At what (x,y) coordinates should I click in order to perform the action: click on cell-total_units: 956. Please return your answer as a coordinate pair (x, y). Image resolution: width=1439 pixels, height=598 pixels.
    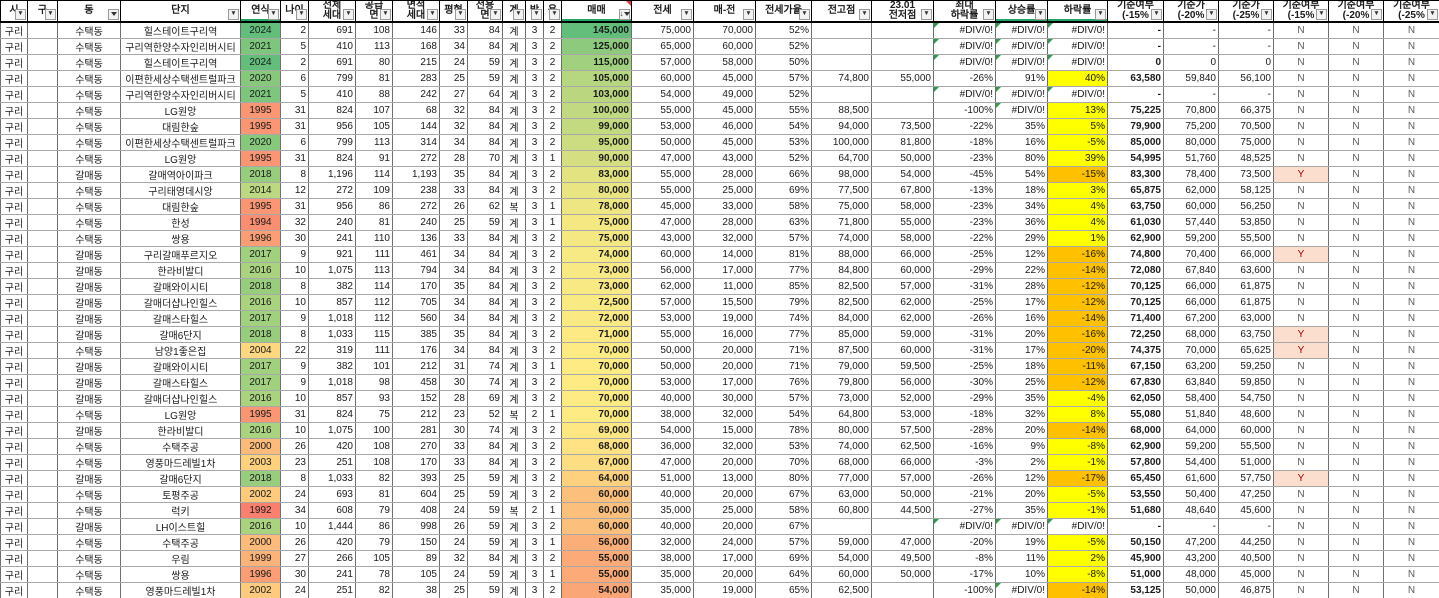
    Looking at the image, I should click on (332, 126).